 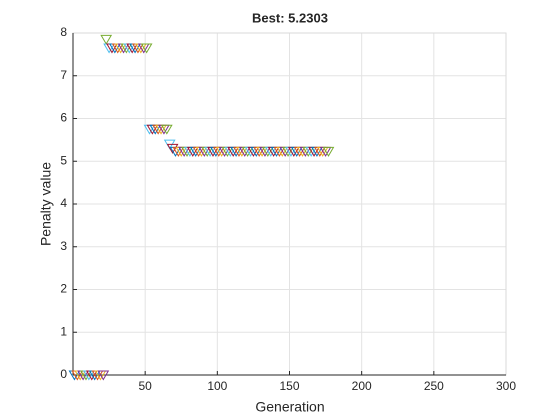 I want to click on y-tick-label: 2, so click(x=63, y=289).